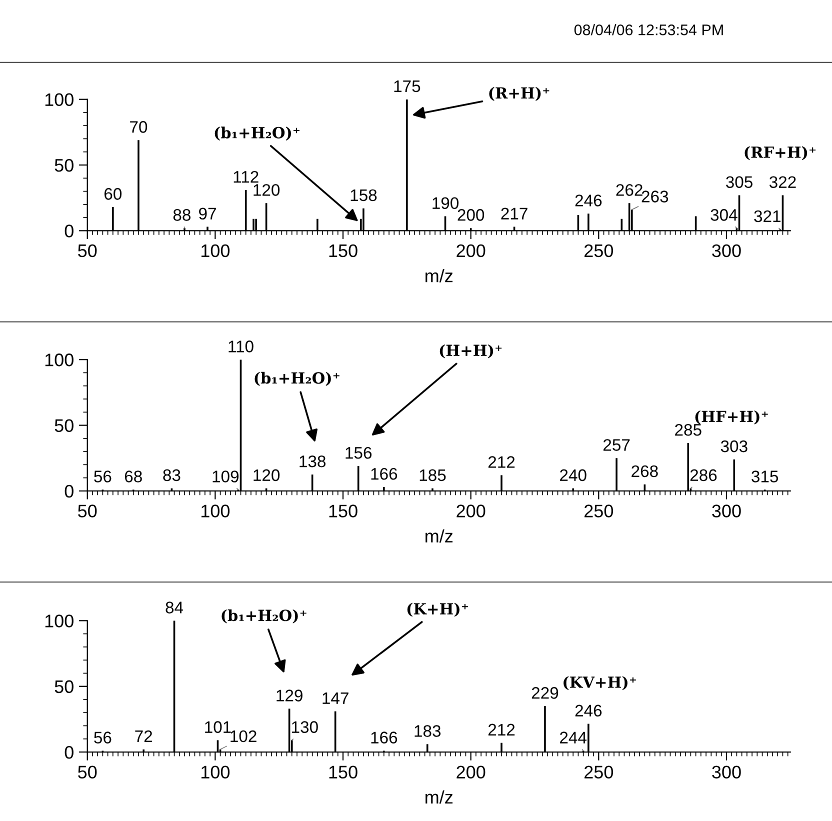 The width and height of the screenshot is (832, 821). Describe the element at coordinates (133, 476) in the screenshot. I see `annotation: 68` at that location.